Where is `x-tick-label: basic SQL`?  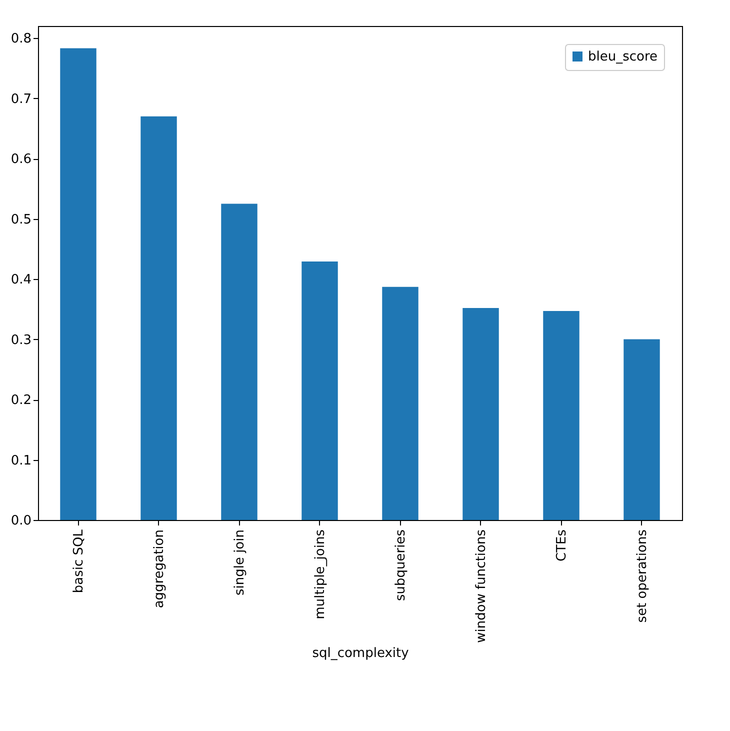
x-tick-label: basic SQL is located at coordinates (78, 561).